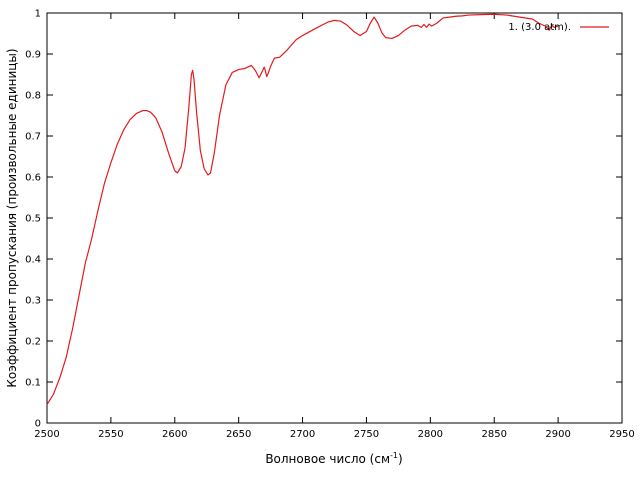 This screenshot has width=640, height=480. I want to click on x-axis-title-sup: -1, so click(394, 455).